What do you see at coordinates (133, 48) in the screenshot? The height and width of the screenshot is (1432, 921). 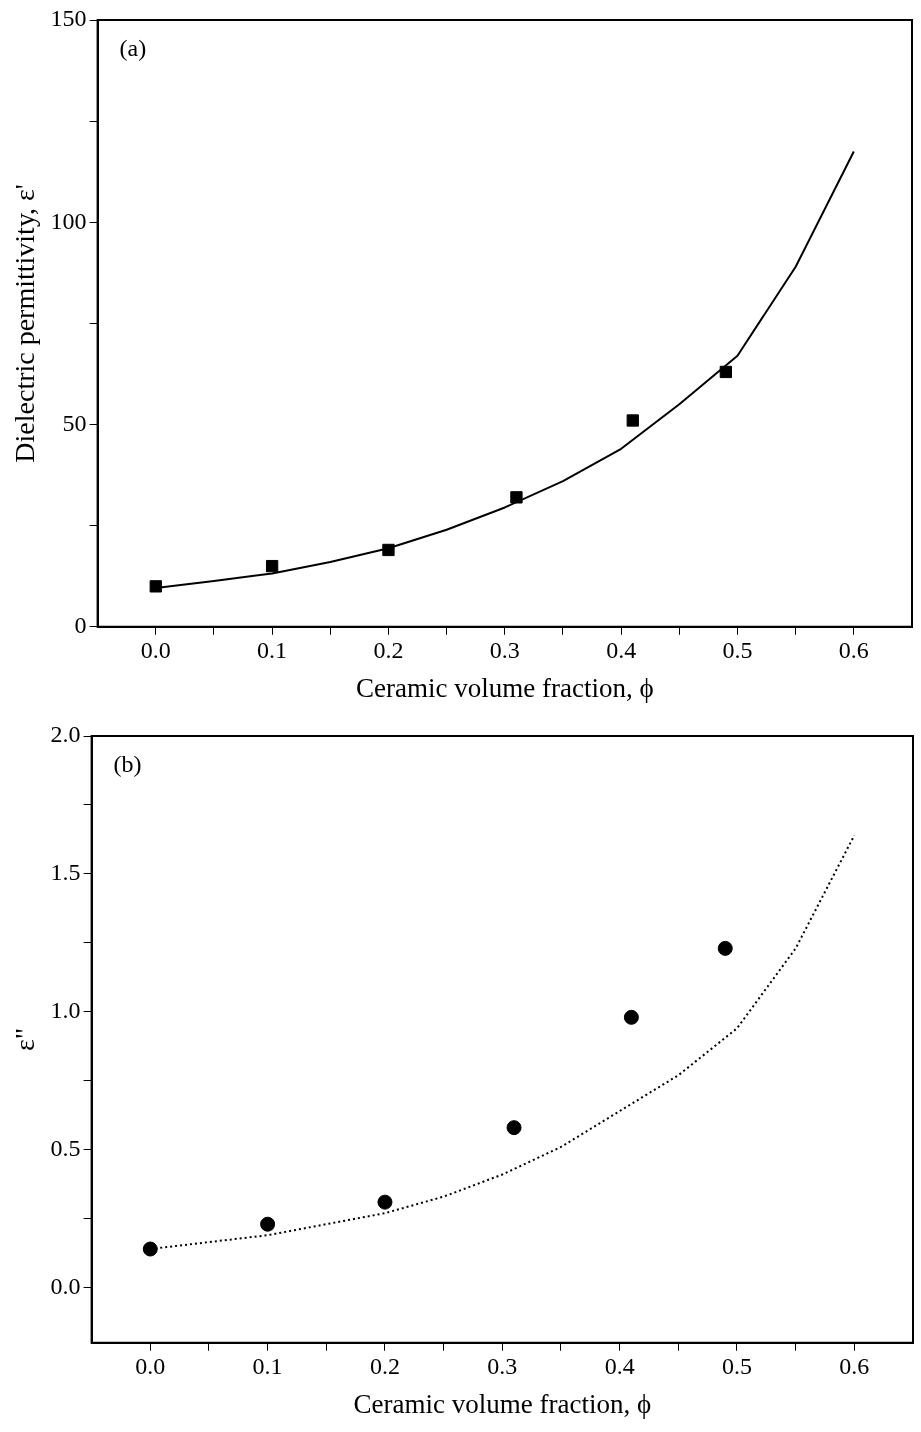 I see `annotation: (a)` at bounding box center [133, 48].